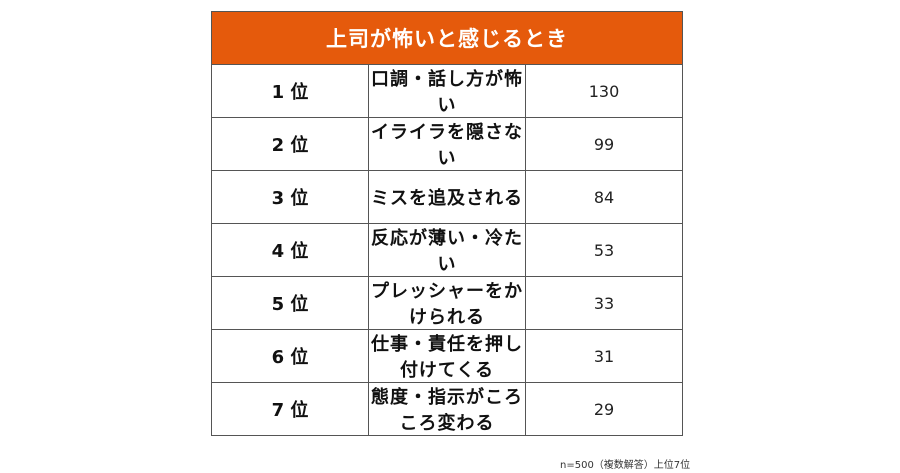 This screenshot has width=900, height=473. I want to click on count-cell: 33, so click(604, 303).